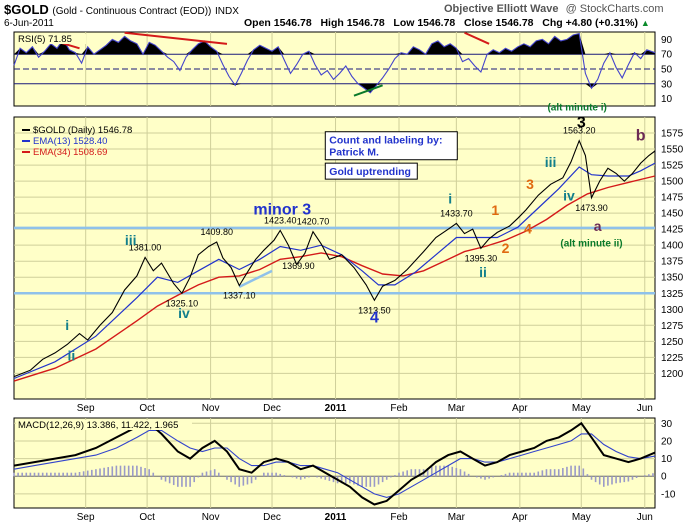 The image size is (700, 530). What do you see at coordinates (667, 55) in the screenshot?
I see `rsi-tick-label: 70` at bounding box center [667, 55].